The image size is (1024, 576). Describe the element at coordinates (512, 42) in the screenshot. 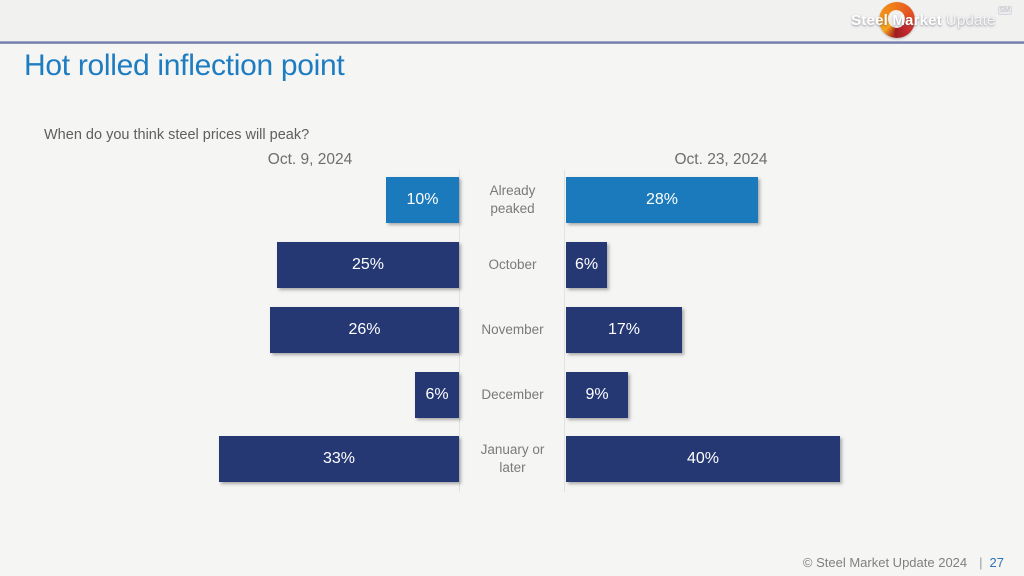

I see `header-divider` at that location.